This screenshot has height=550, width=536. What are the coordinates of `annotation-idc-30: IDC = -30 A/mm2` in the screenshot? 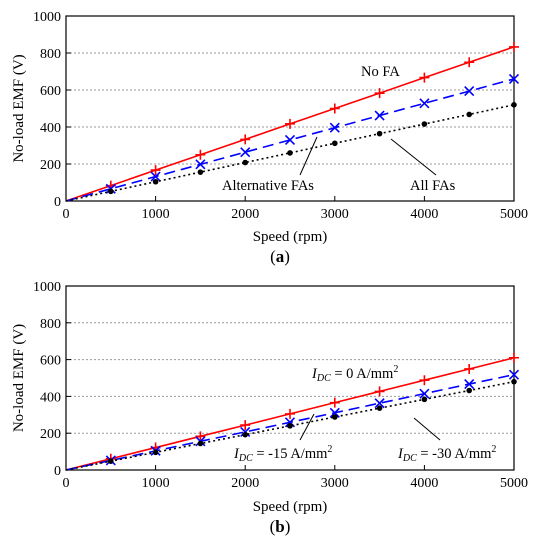 It's located at (446, 454).